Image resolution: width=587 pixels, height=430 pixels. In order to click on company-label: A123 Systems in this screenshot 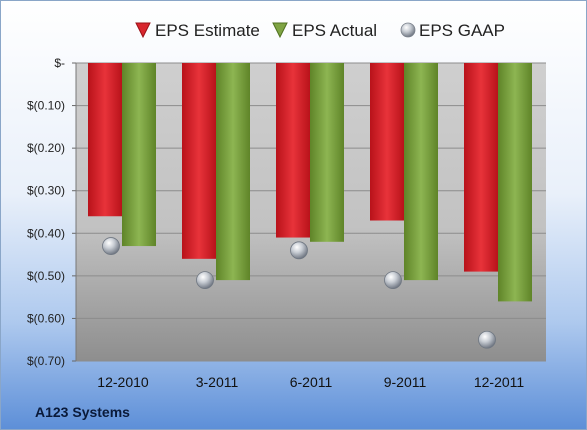, I will do `click(82, 412)`.